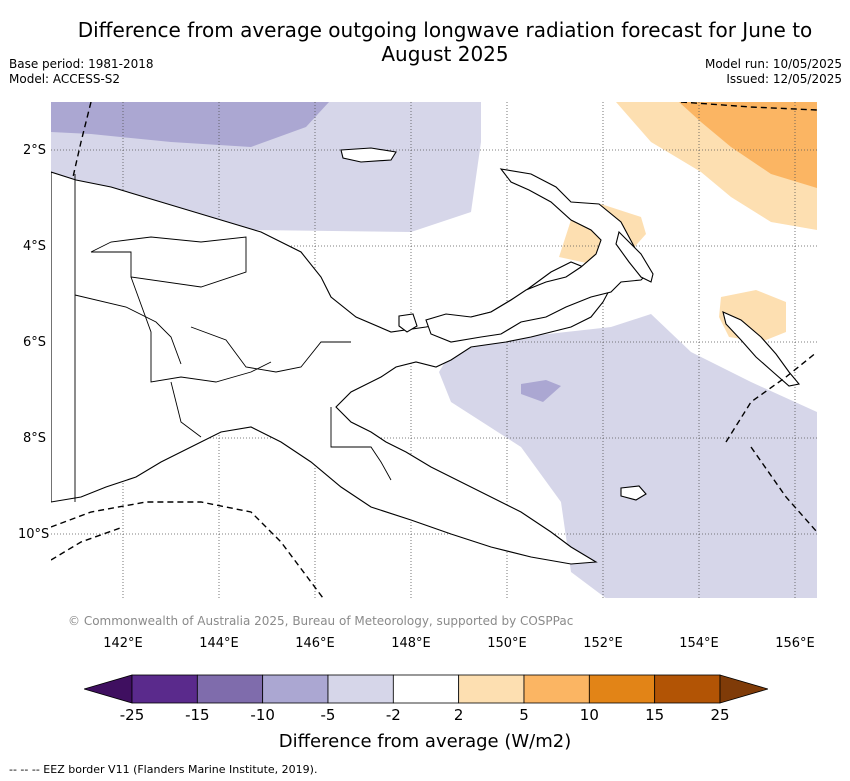 Image resolution: width=850 pixels, height=781 pixels. What do you see at coordinates (633, 493) in the screenshot?
I see `trobriand-island` at bounding box center [633, 493].